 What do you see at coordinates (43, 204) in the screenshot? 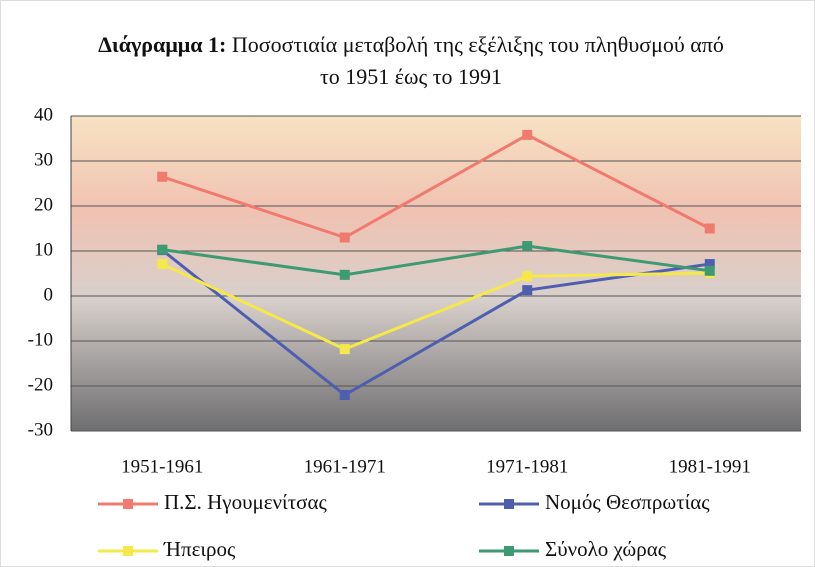
I see `y-tick-label: 20` at bounding box center [43, 204].